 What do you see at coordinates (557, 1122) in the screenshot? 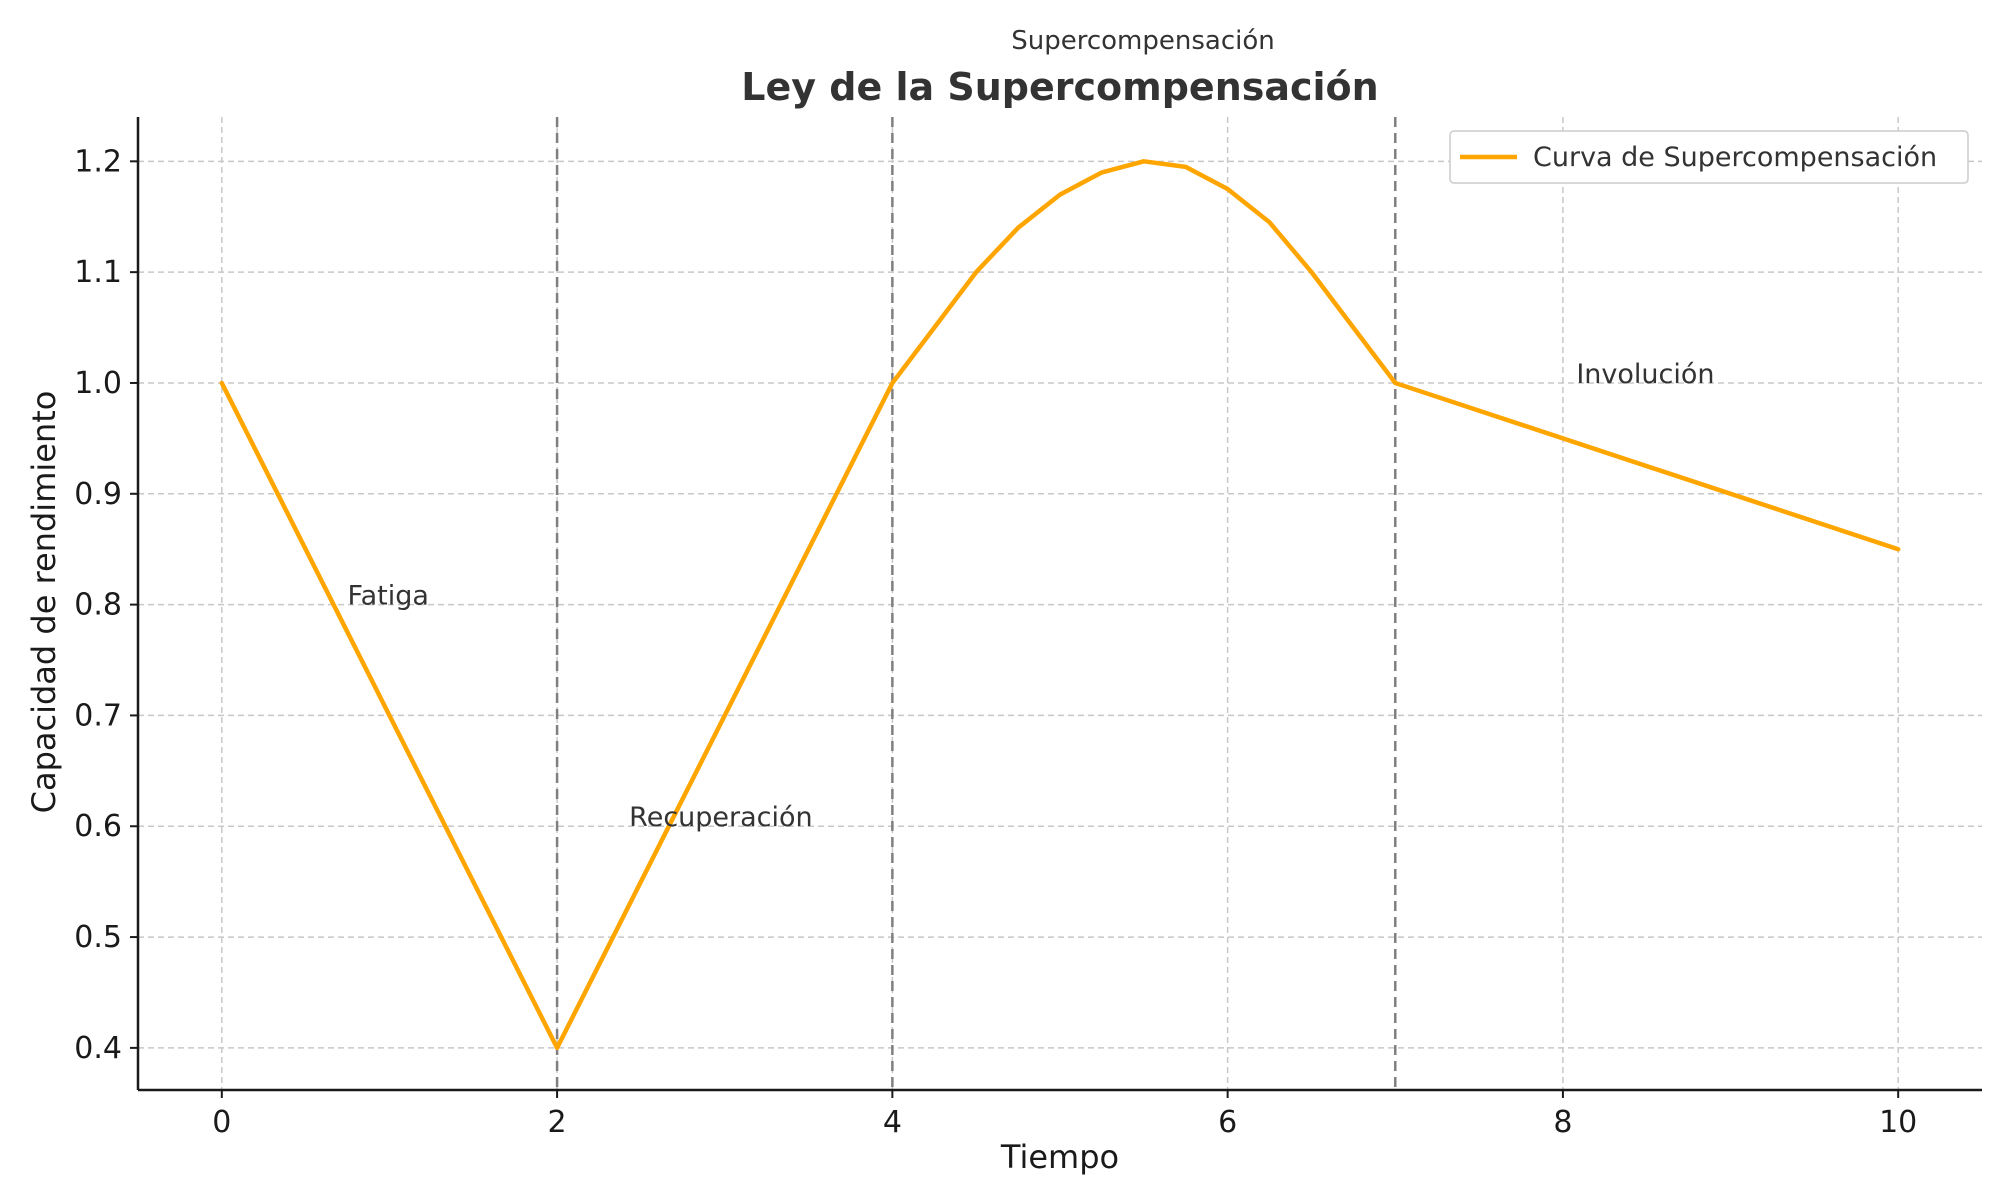
I see `x-tick-label: 2` at bounding box center [557, 1122].